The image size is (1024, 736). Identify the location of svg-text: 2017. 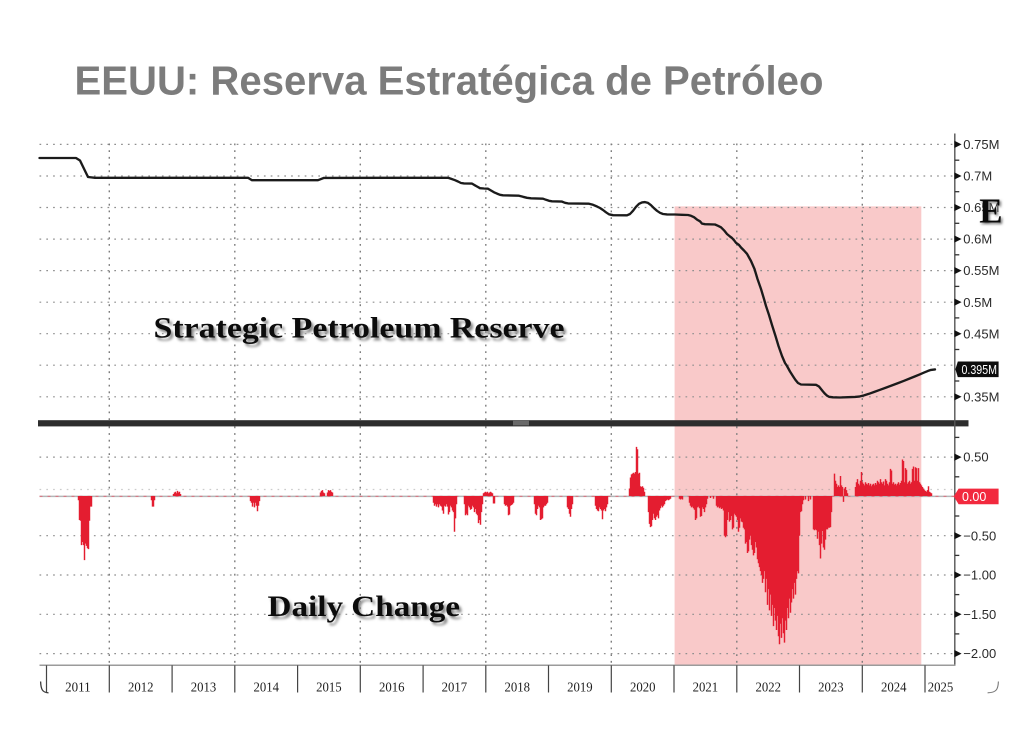
(455, 688).